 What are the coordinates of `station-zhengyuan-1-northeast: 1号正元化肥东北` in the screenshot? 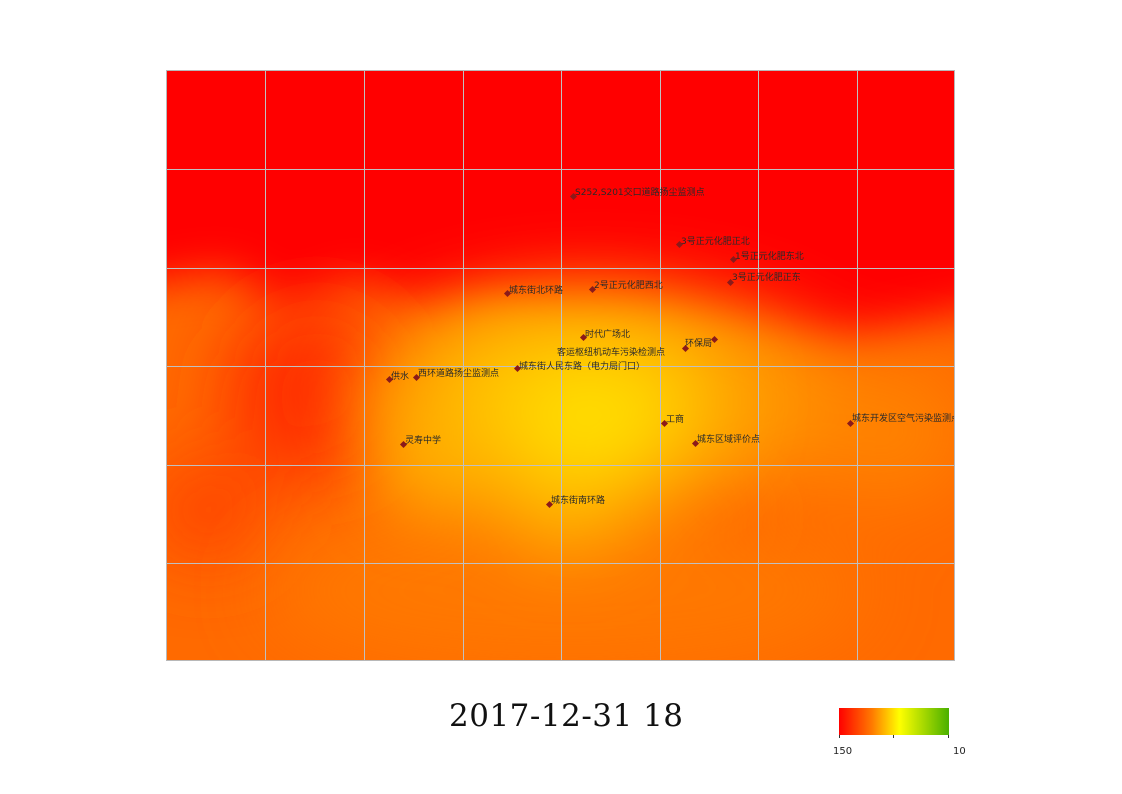 It's located at (766, 257).